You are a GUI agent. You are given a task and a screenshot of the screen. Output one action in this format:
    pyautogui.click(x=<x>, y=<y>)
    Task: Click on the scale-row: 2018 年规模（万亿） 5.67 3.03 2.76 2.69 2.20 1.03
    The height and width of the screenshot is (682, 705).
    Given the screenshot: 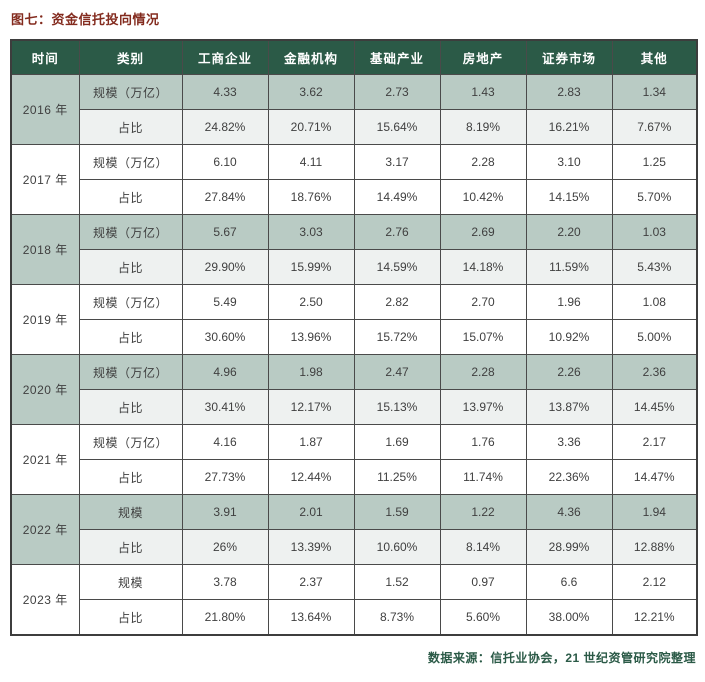 What is the action you would take?
    pyautogui.click(x=354, y=249)
    